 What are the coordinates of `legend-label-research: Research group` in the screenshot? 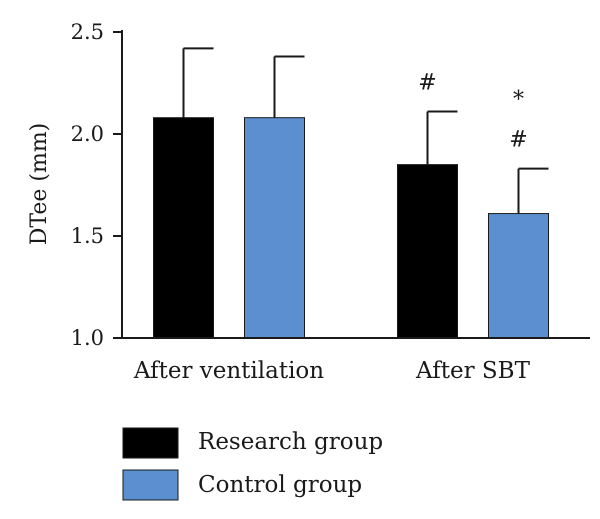 It's located at (290, 442).